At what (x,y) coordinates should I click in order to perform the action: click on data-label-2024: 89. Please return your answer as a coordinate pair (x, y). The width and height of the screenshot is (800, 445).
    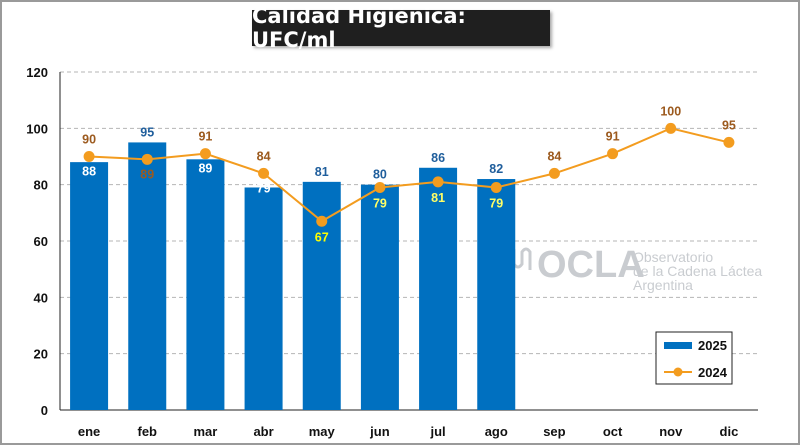
    Looking at the image, I should click on (147, 174).